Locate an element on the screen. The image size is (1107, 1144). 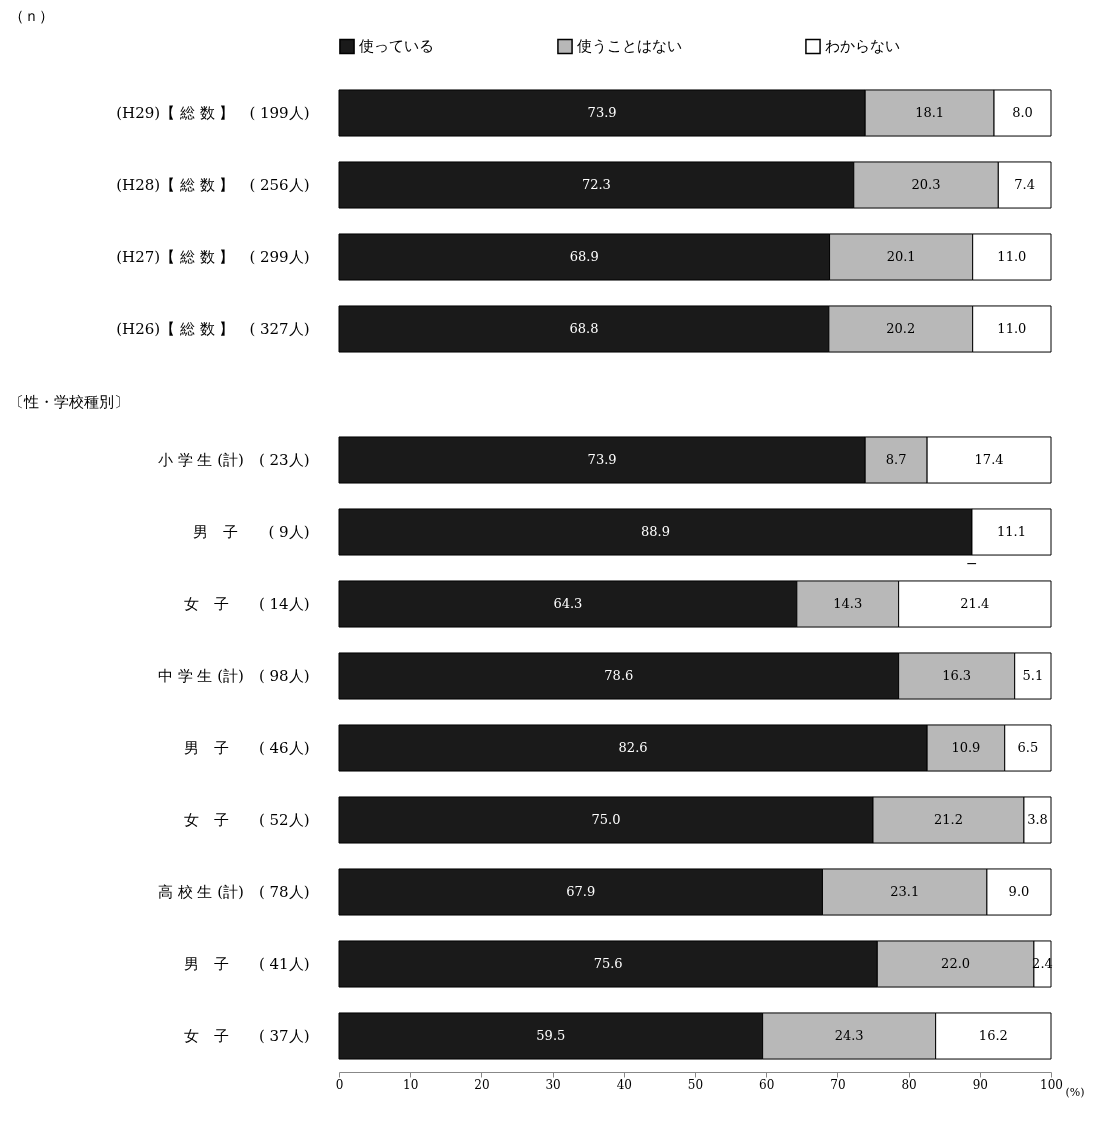
data-label: 3.8 is located at coordinates (1037, 819).